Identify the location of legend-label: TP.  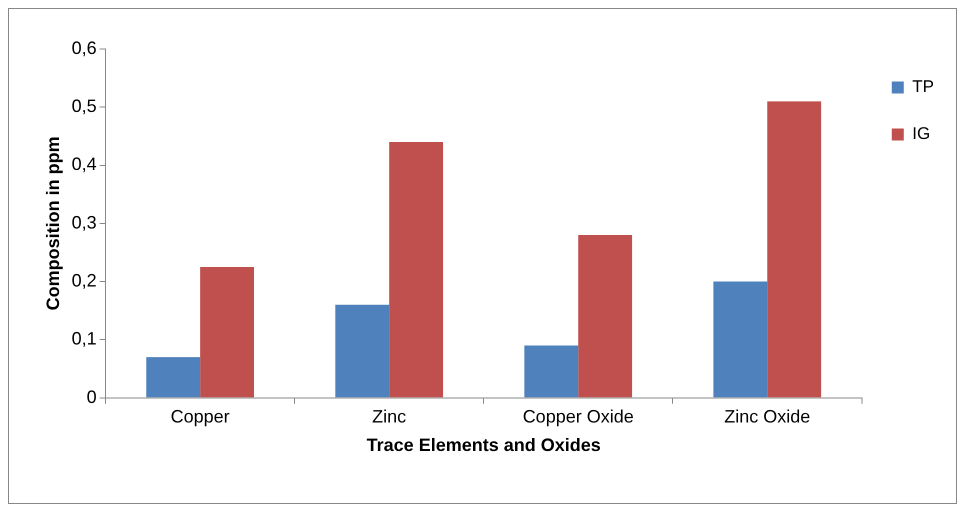
(923, 86).